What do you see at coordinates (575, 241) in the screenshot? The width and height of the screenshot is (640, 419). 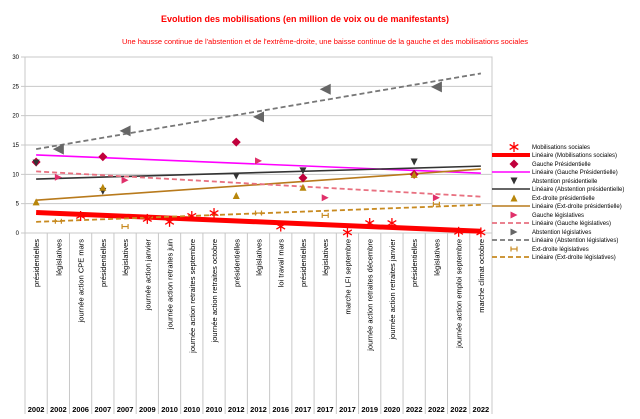 I see `legend-label: Linéaire (Abstention législatives)` at bounding box center [575, 241].